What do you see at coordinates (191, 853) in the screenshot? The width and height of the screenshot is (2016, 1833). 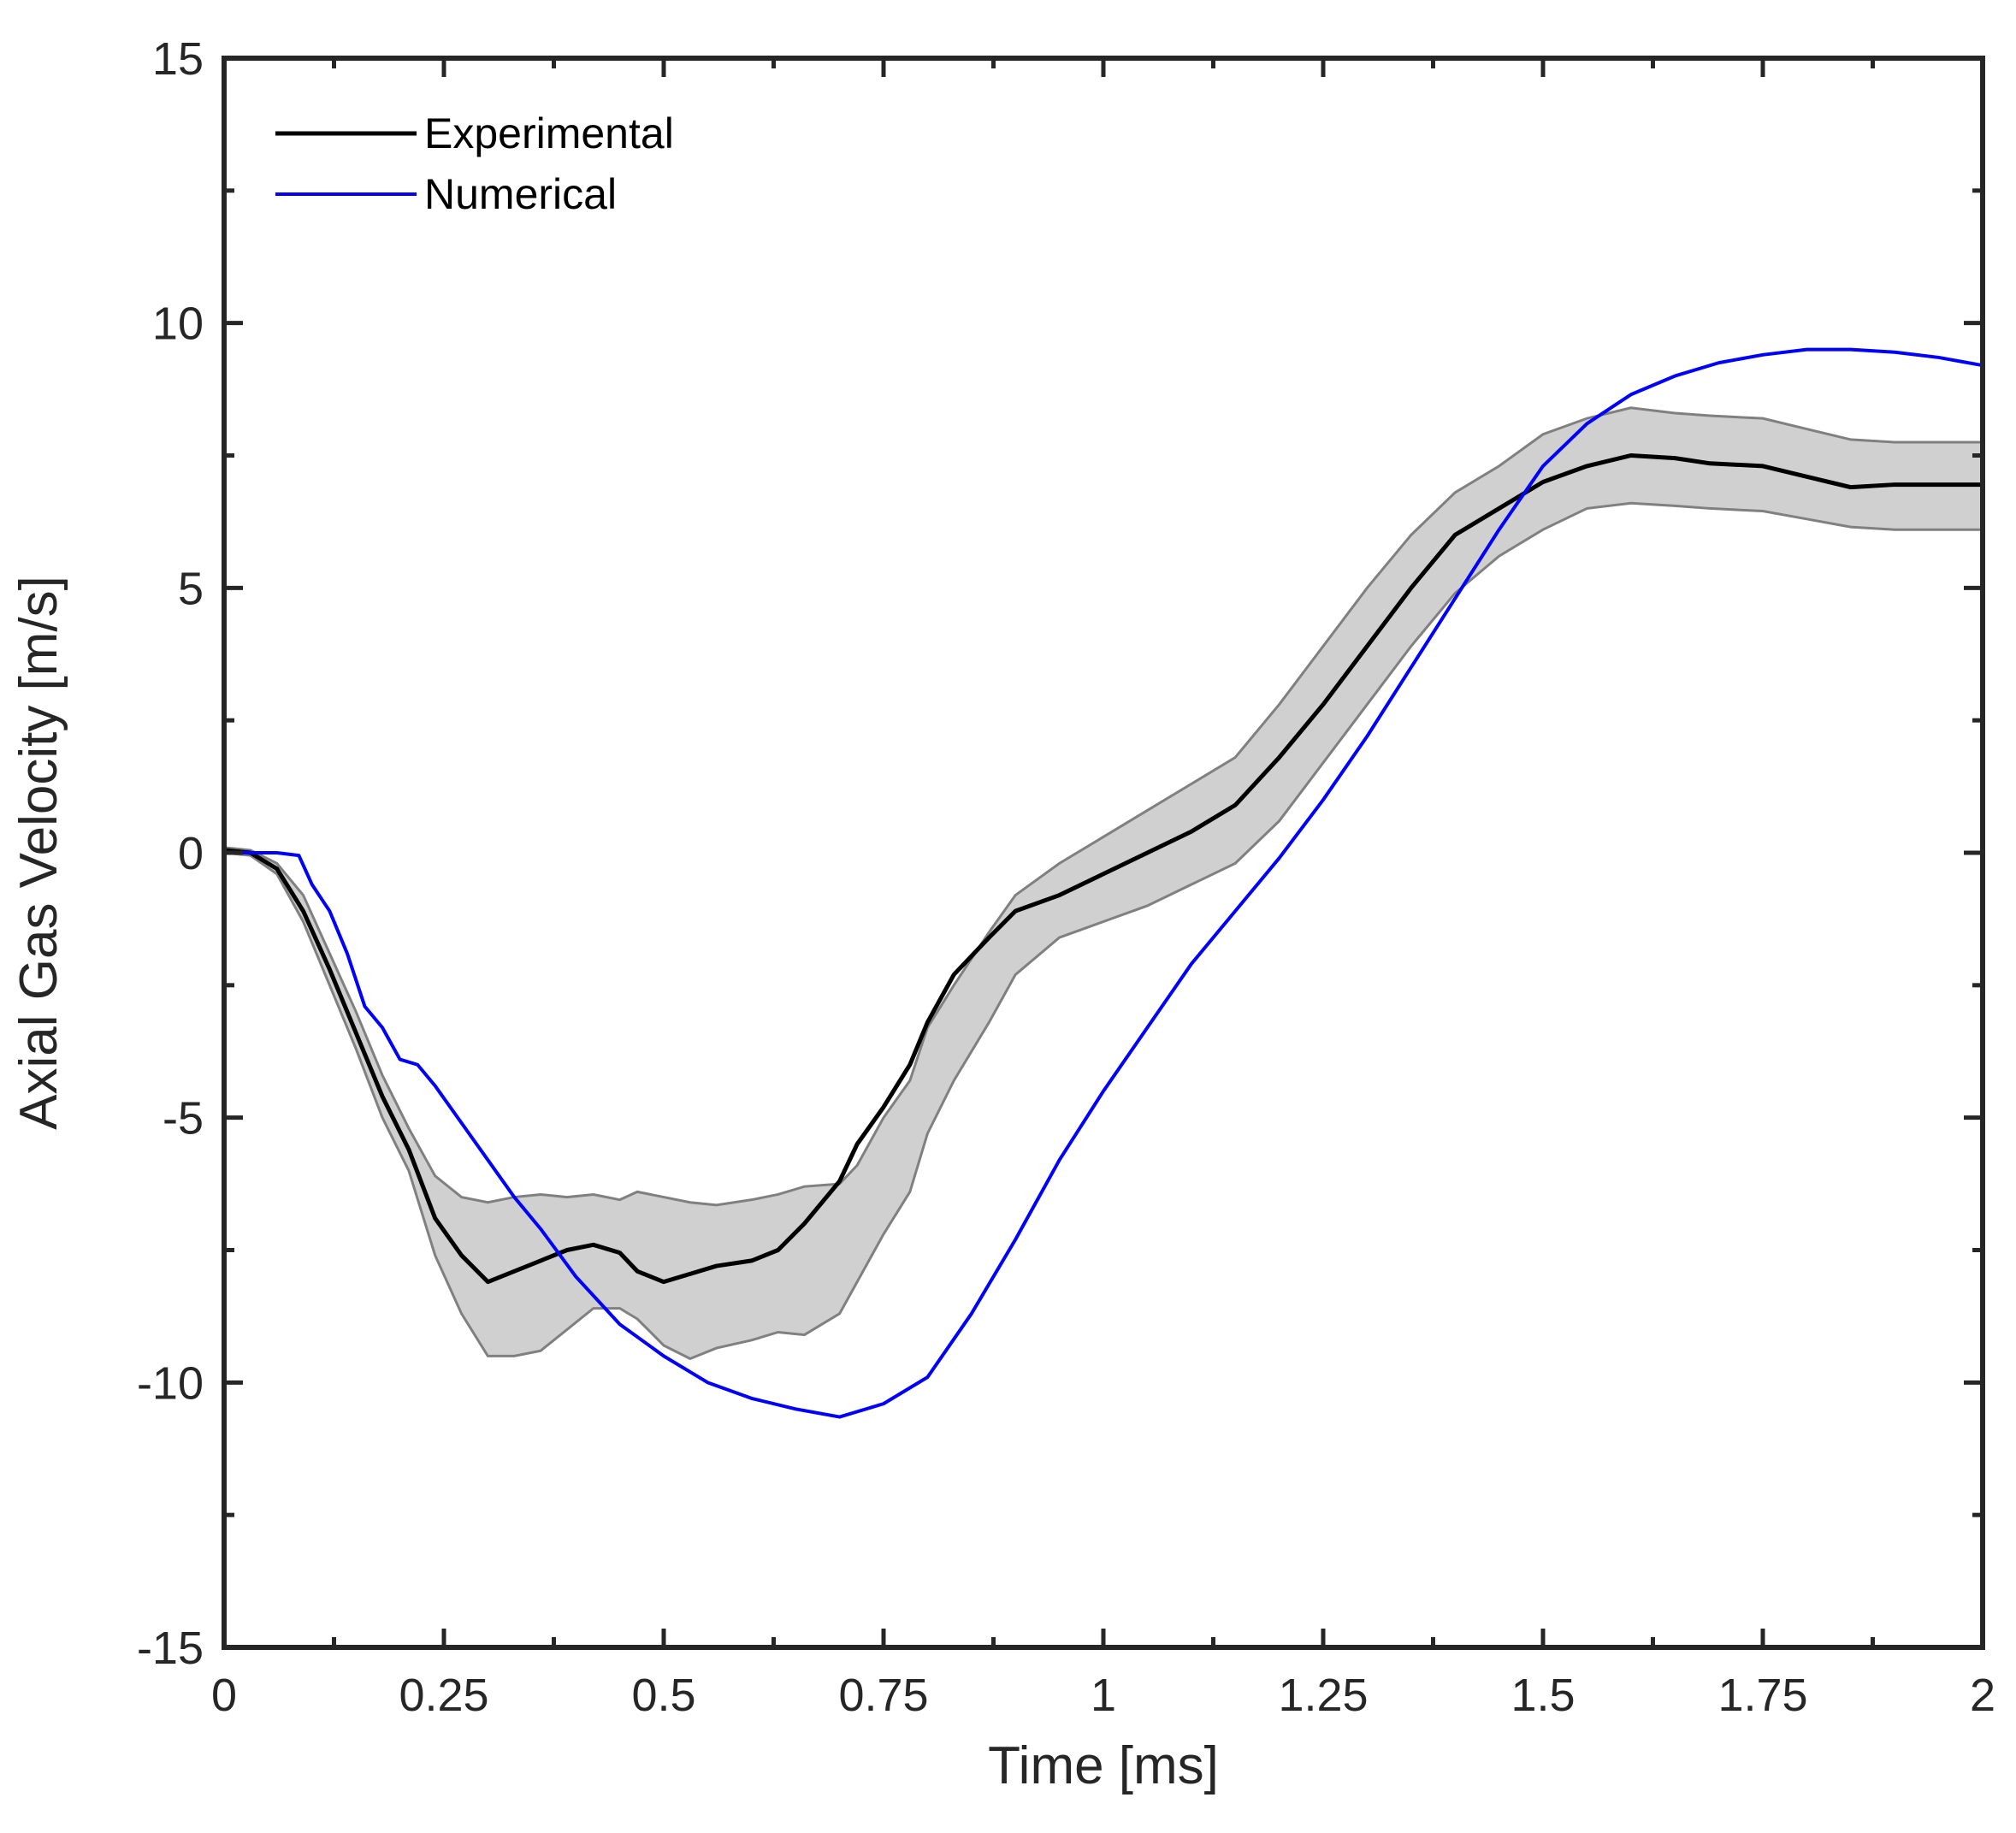 I see `y-tick-label: 0` at bounding box center [191, 853].